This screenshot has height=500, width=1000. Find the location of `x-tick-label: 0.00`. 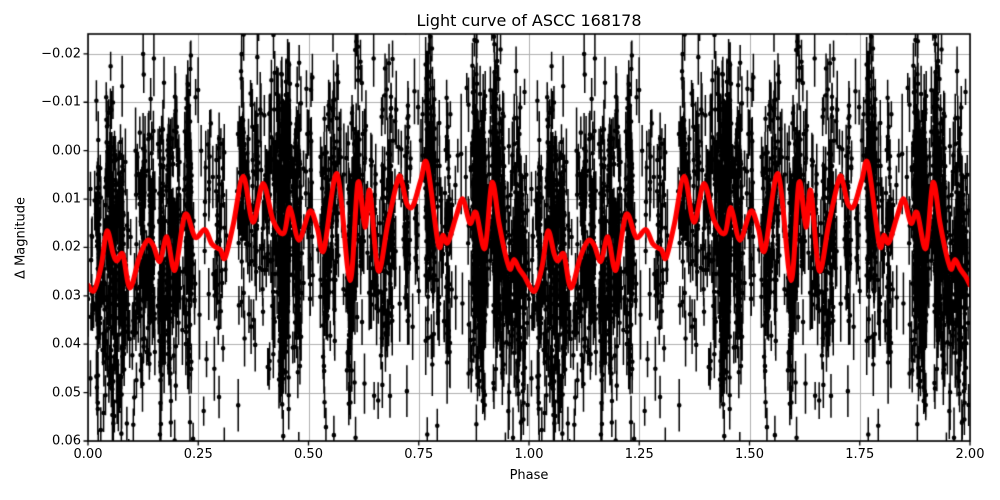

x-tick-label: 0.00 is located at coordinates (88, 454).